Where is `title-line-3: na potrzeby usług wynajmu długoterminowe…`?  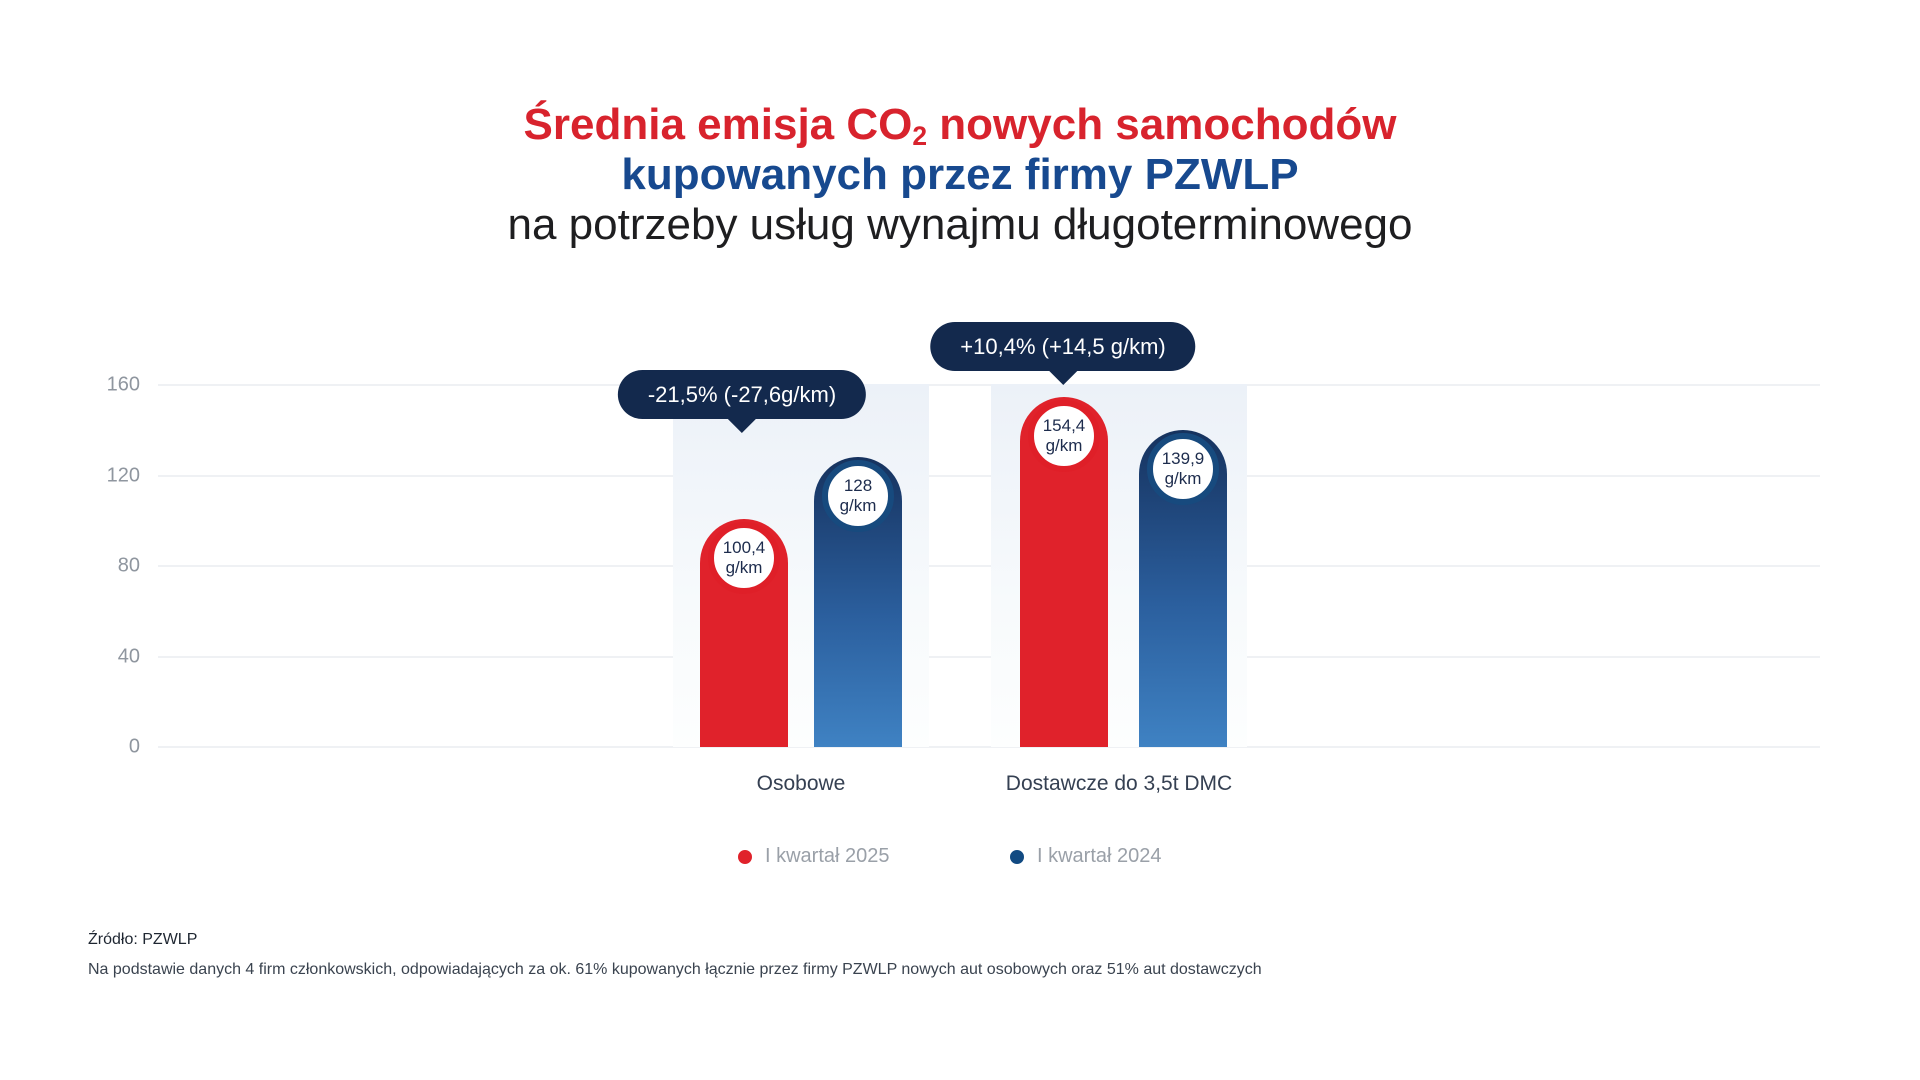 title-line-3: na potrzeby usług wynajmu długoterminowe… is located at coordinates (960, 224).